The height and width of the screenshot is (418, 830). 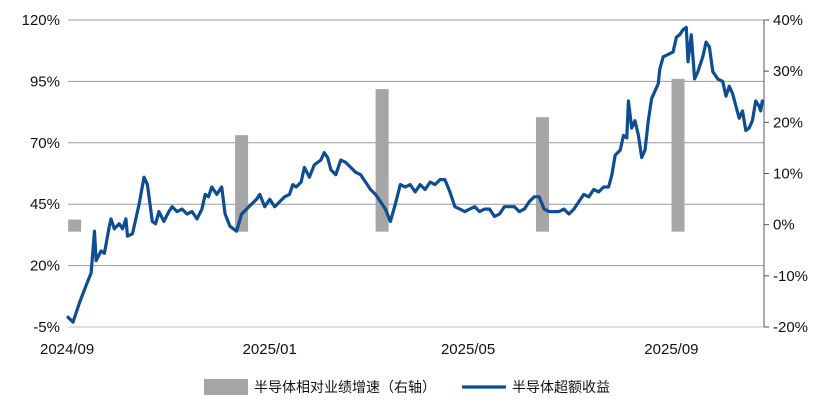 What do you see at coordinates (226, 387) in the screenshot?
I see `legend-swatch-bar` at bounding box center [226, 387].